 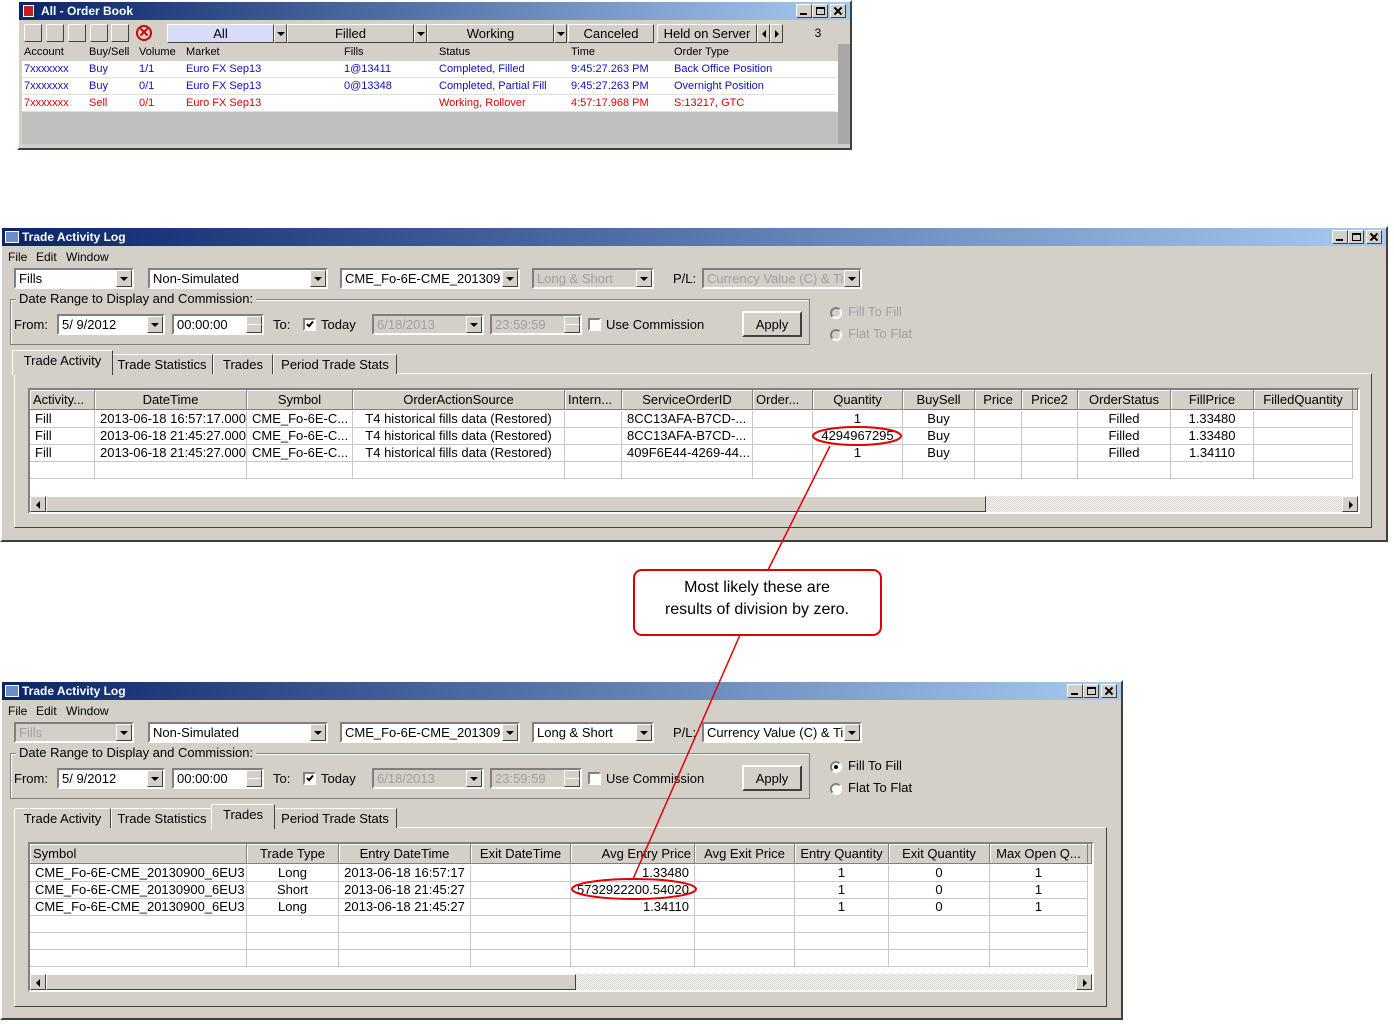 What do you see at coordinates (1050, 400) in the screenshot?
I see `column-header: Price2` at bounding box center [1050, 400].